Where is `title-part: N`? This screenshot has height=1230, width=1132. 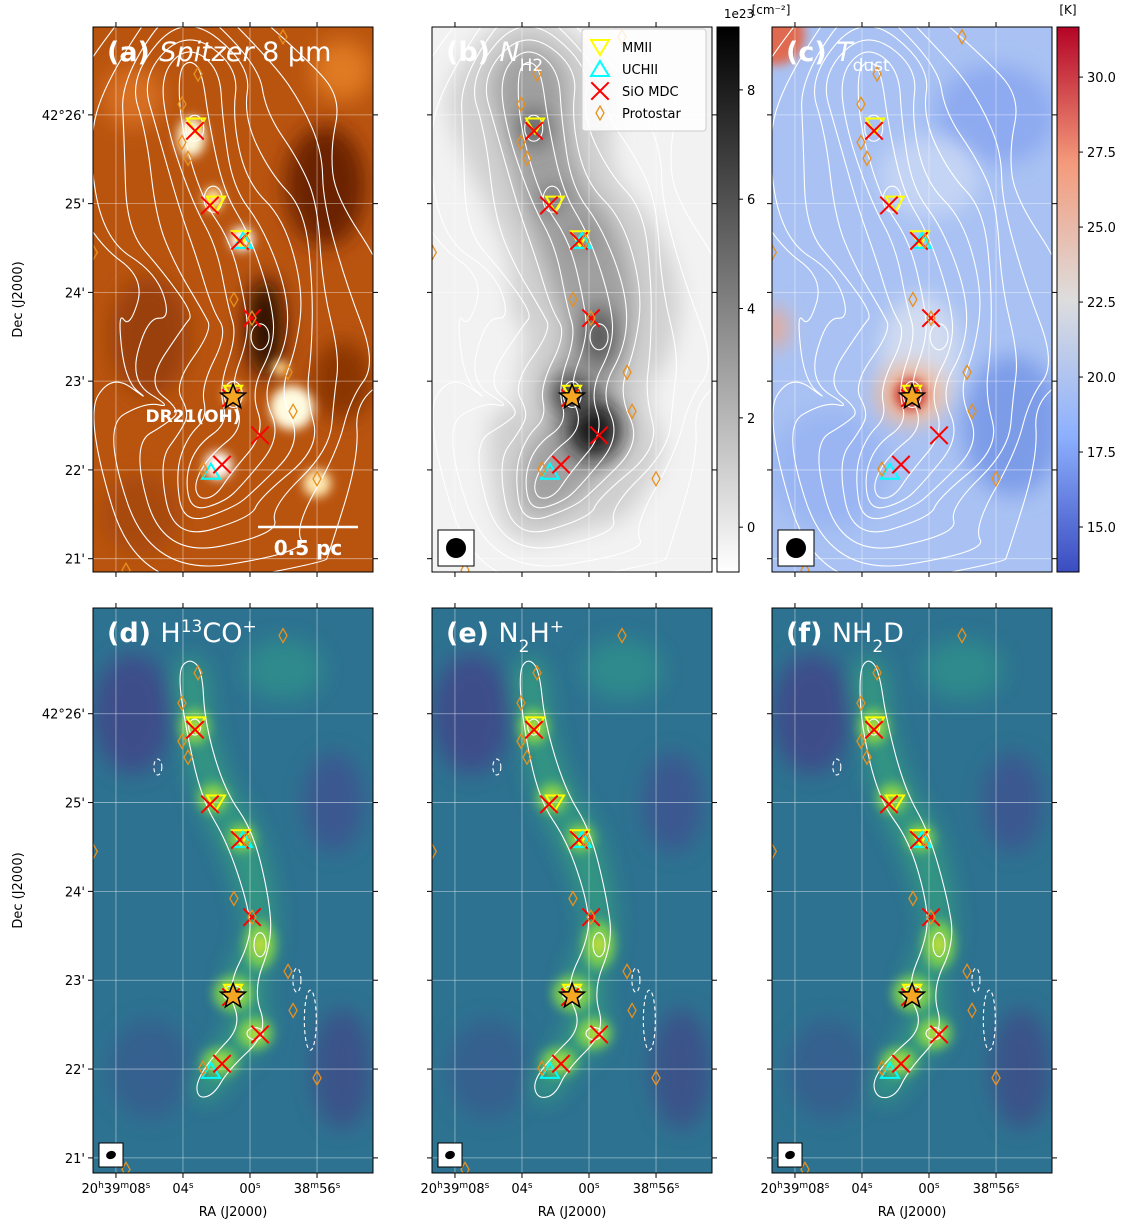
title-part: N is located at coordinates (508, 633).